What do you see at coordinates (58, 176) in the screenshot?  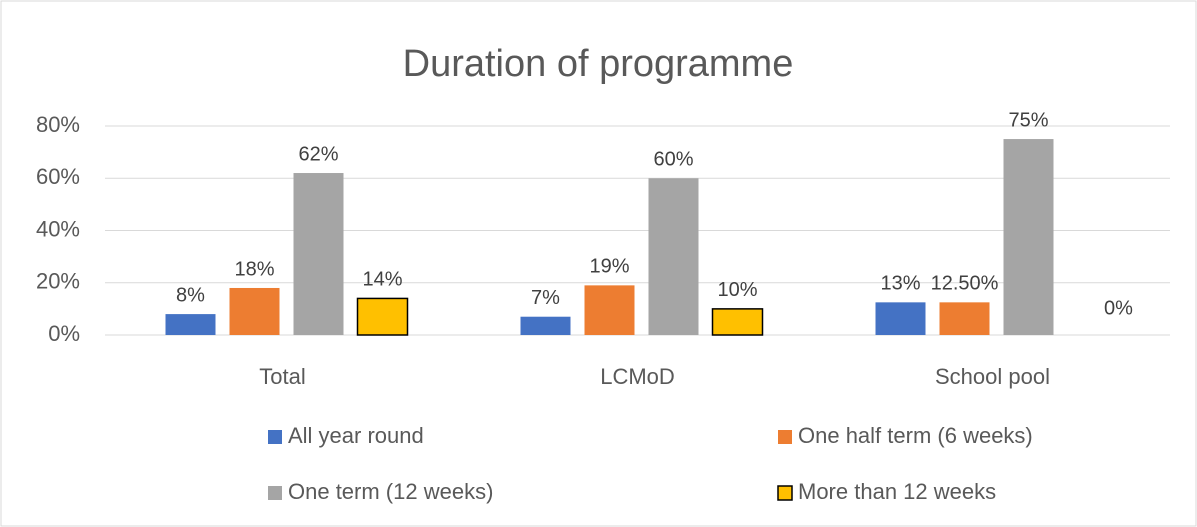 I see `y-tick-label: 60%` at bounding box center [58, 176].